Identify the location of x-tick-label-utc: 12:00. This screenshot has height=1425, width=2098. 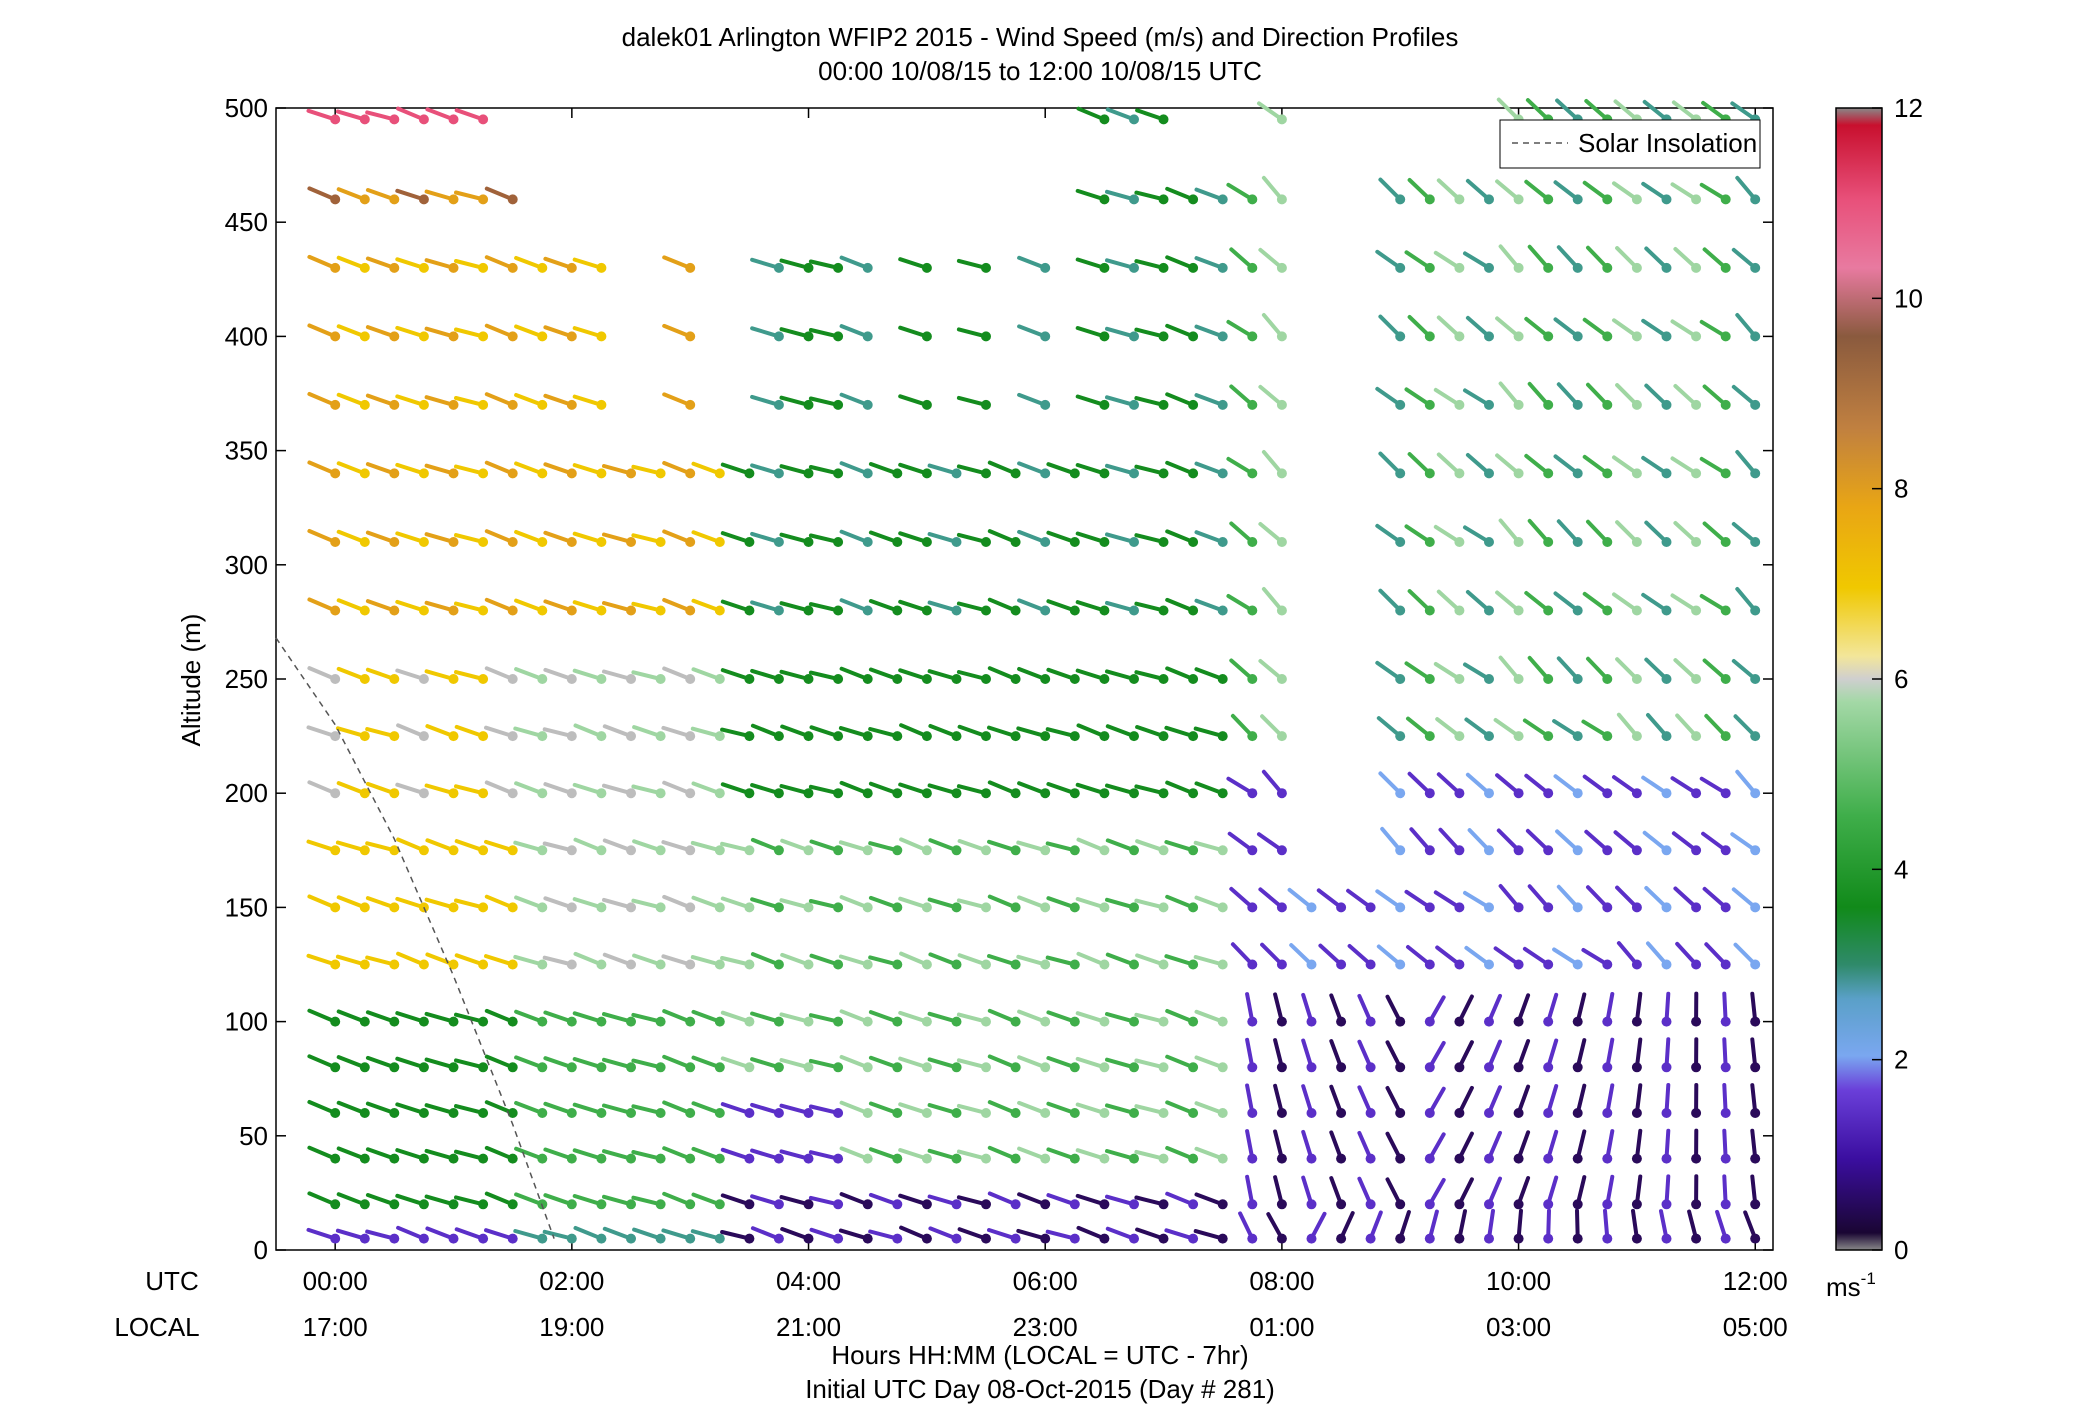
(1755, 1281).